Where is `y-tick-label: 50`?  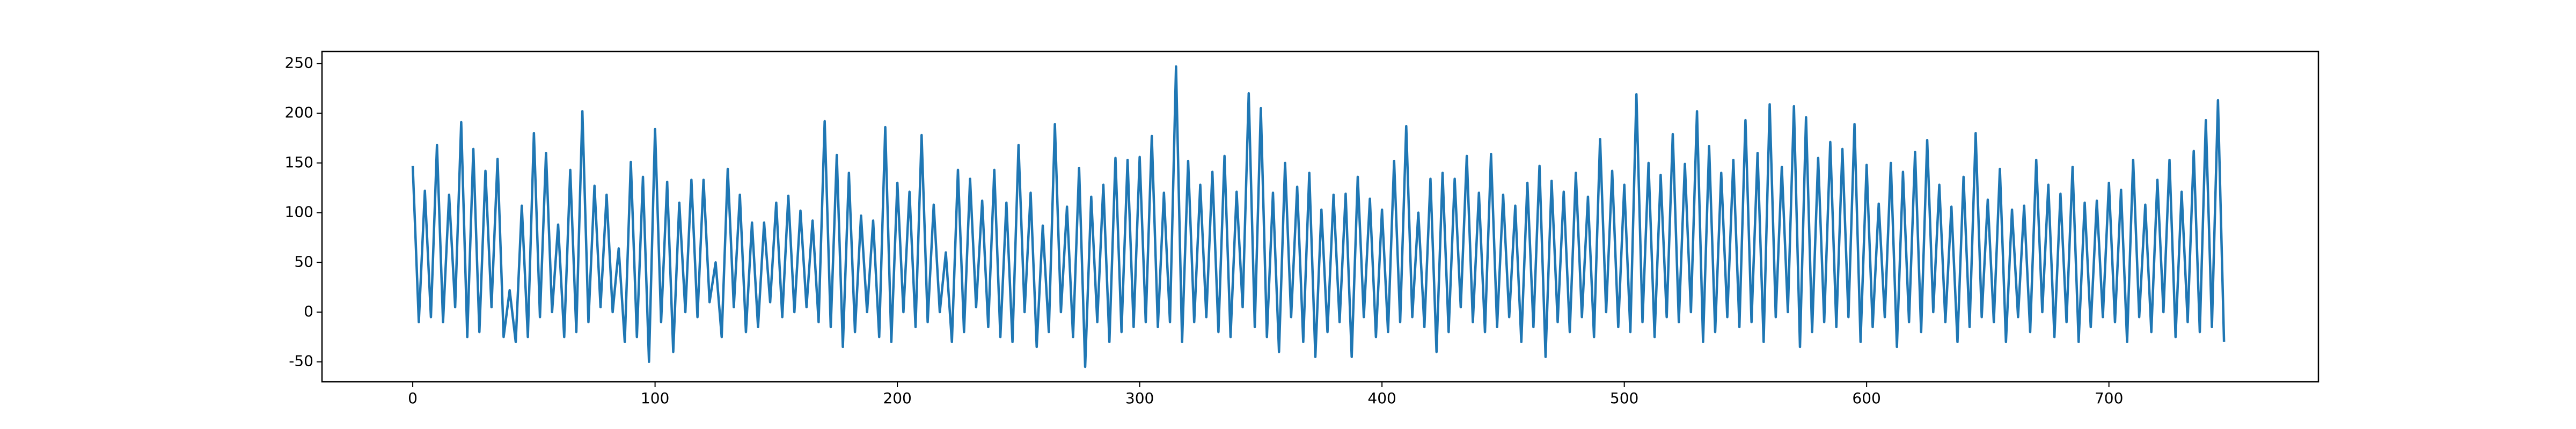 y-tick-label: 50 is located at coordinates (303, 261).